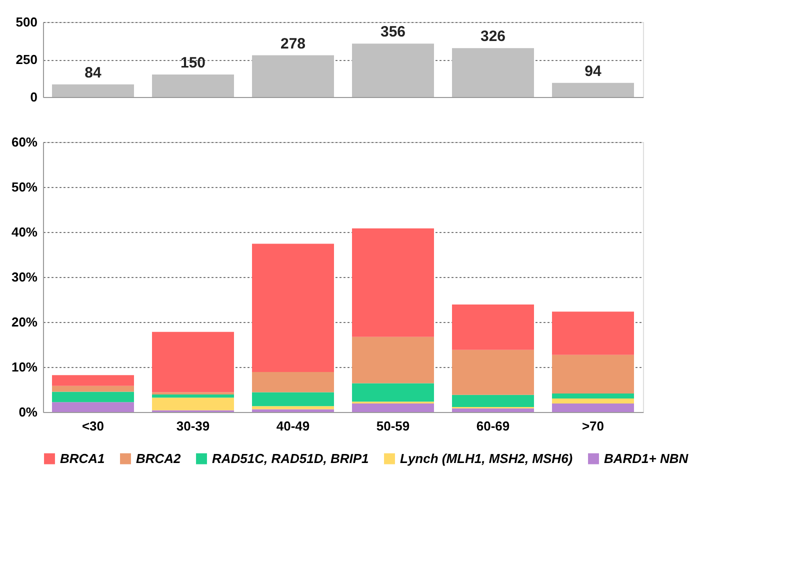  I want to click on legend-label: BRCA1, so click(82, 458).